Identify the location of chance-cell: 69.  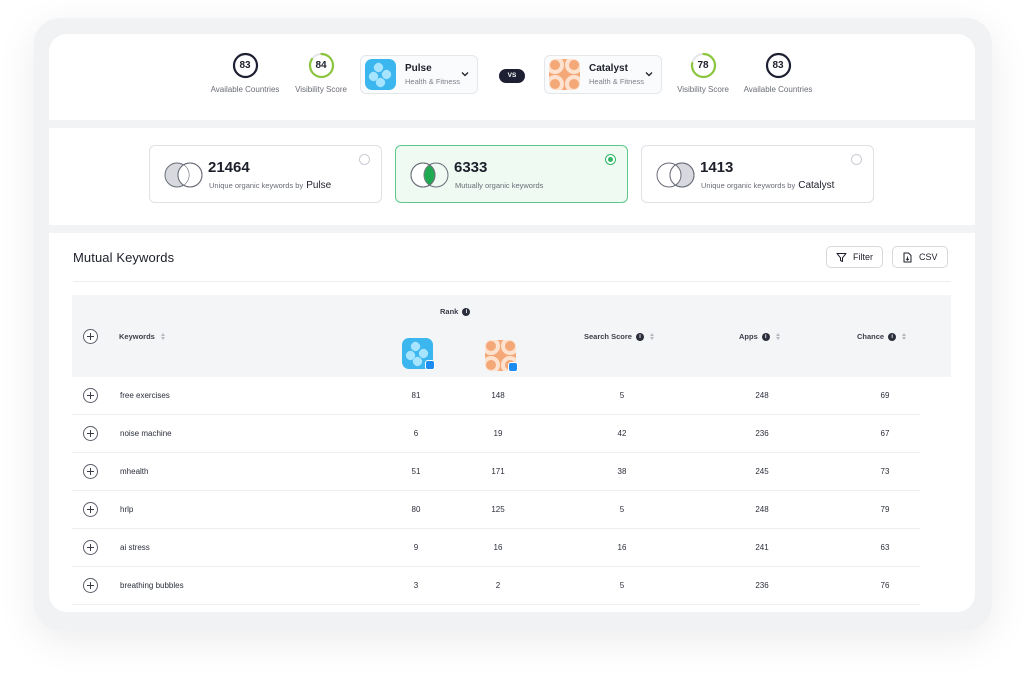
(885, 395).